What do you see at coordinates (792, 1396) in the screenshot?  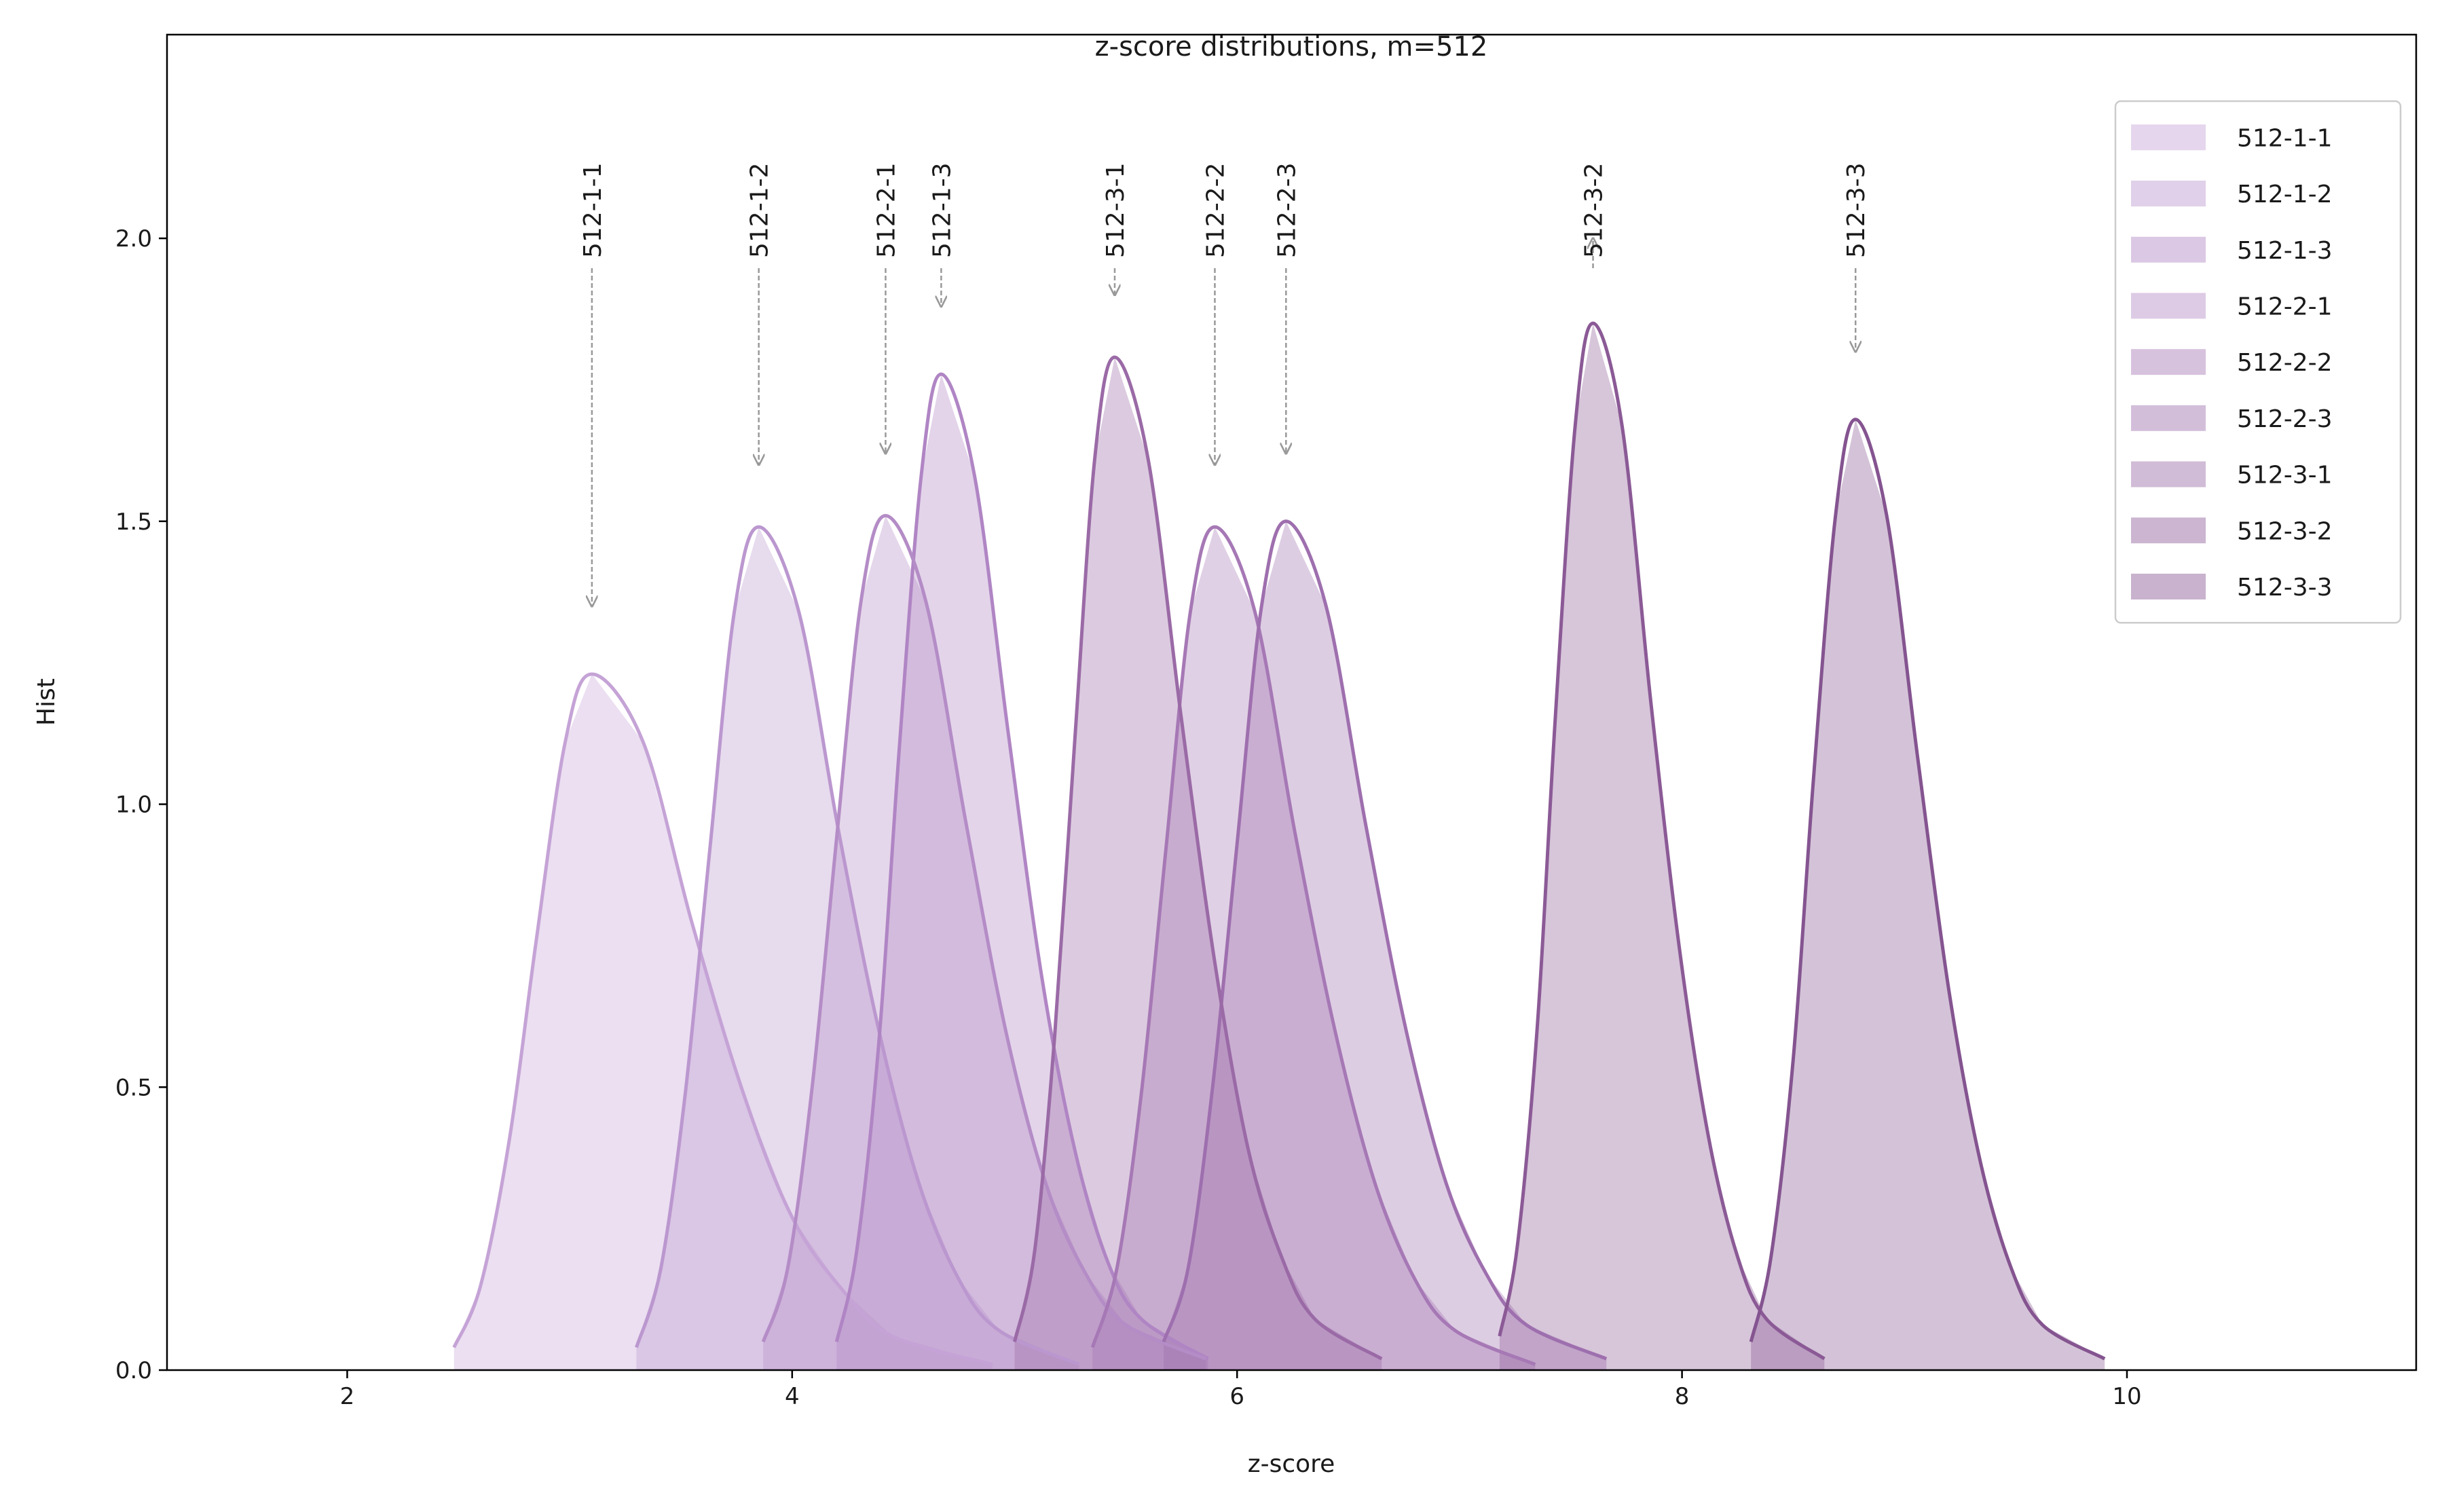 I see `x-tick-label: 4` at bounding box center [792, 1396].